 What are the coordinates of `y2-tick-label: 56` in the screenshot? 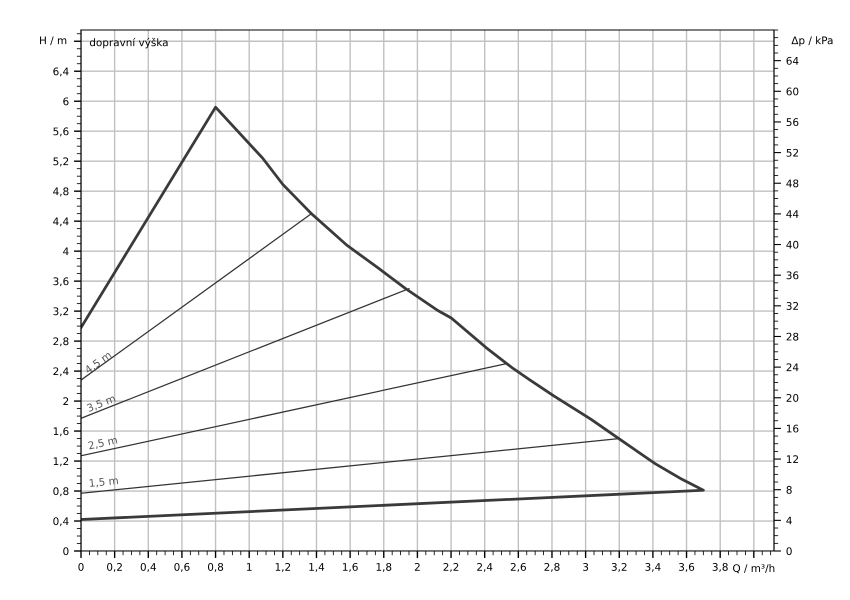 It's located at (792, 122).